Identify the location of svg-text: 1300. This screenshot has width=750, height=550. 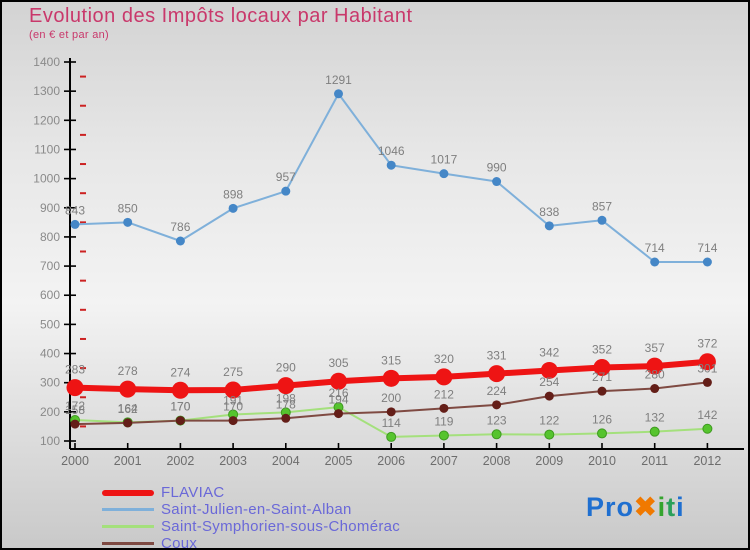
(46, 91).